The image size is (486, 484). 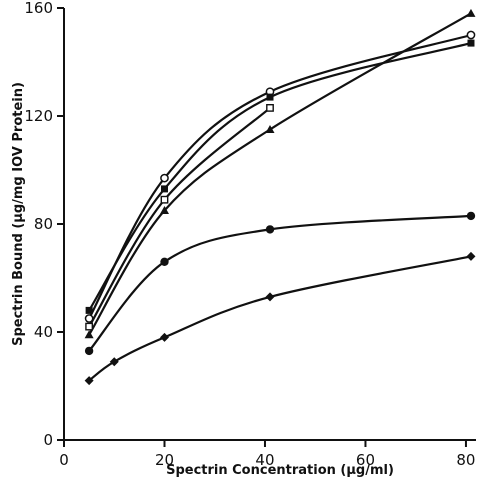 I want to click on y-tick-label: 80, so click(x=43, y=224).